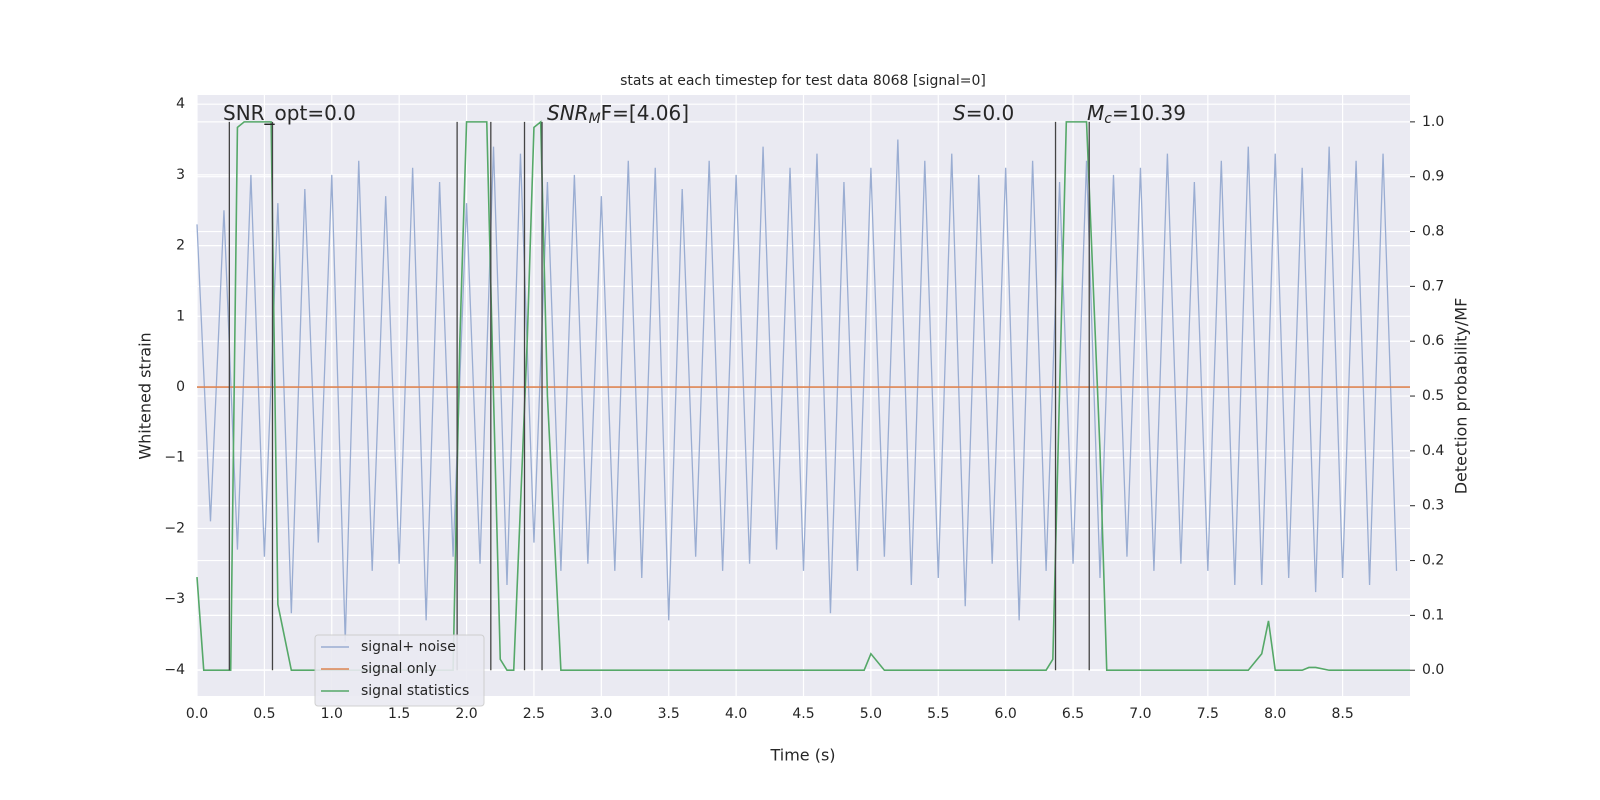 This screenshot has width=1600, height=800. I want to click on y-axis-label: Whitened strain, so click(145, 395).